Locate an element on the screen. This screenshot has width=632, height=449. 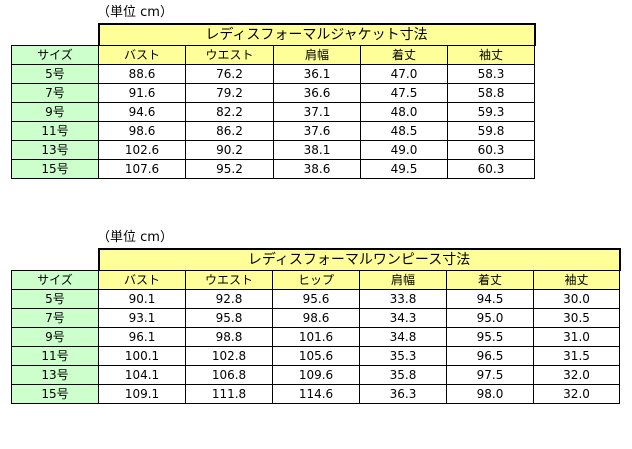
measurement-cell: 37.6 is located at coordinates (317, 131).